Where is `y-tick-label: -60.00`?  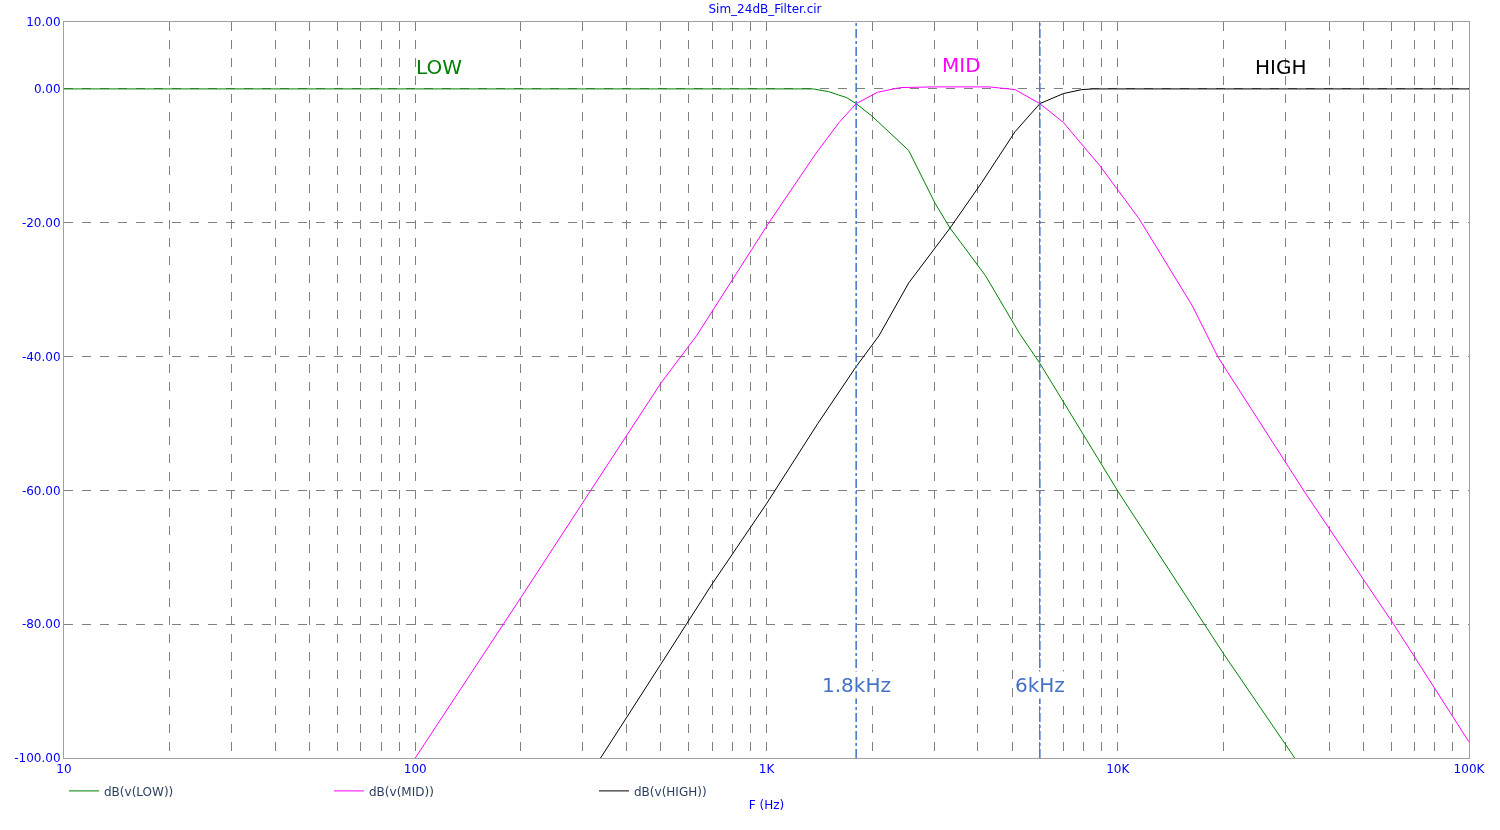
y-tick-label: -60.00 is located at coordinates (41, 490).